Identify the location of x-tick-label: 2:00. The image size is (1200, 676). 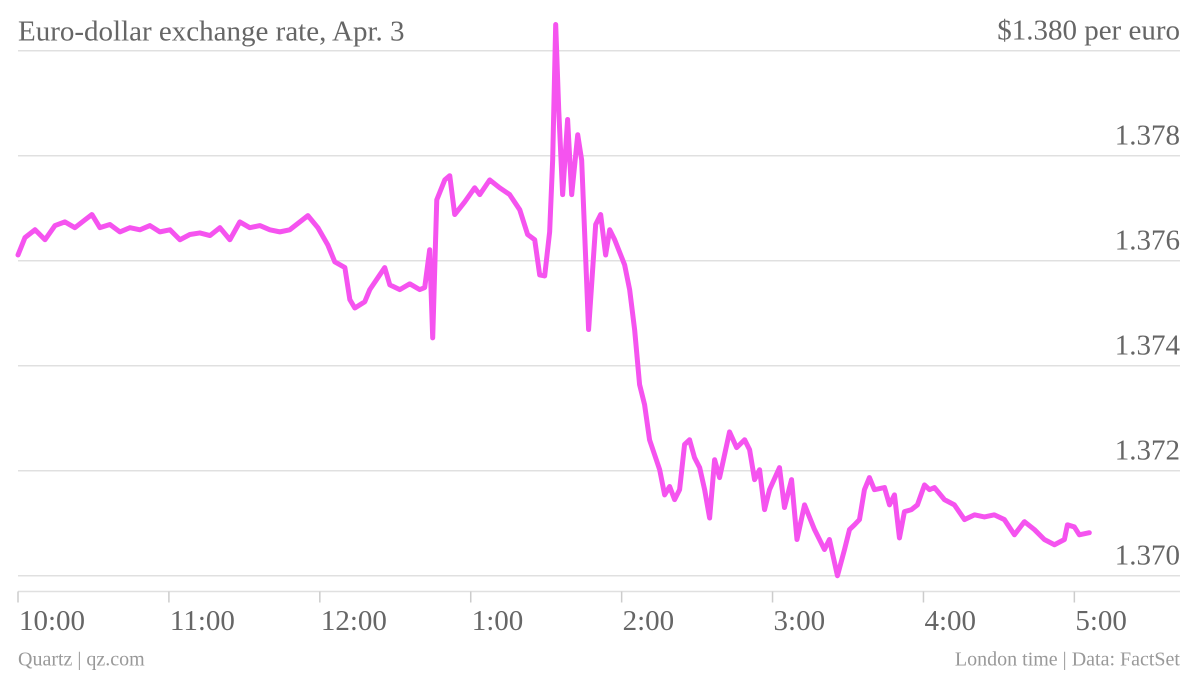
(649, 621).